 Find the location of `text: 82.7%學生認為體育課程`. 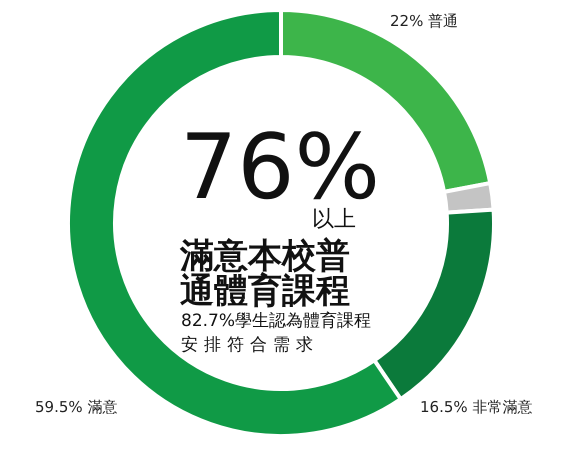

text: 82.7%學生認為體育課程 is located at coordinates (276, 321).